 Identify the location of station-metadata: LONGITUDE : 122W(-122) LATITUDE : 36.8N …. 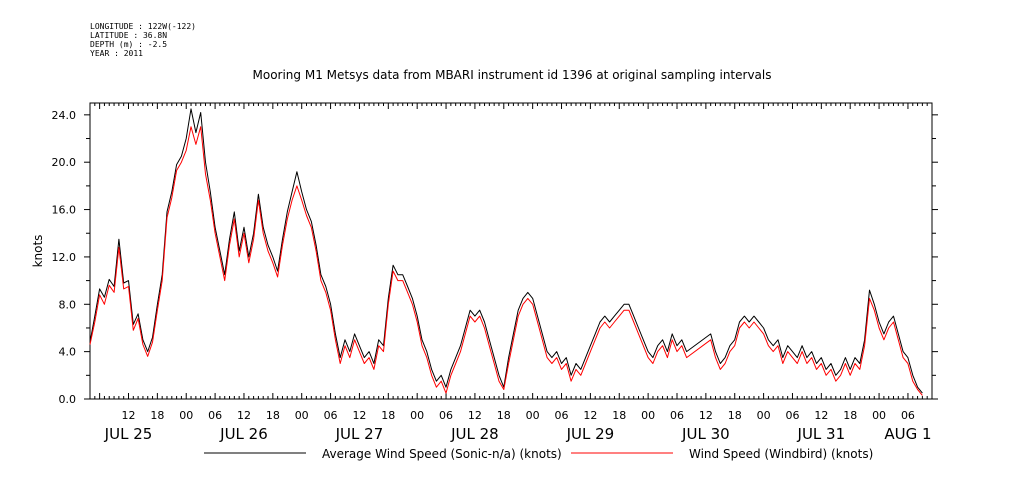
(143, 40).